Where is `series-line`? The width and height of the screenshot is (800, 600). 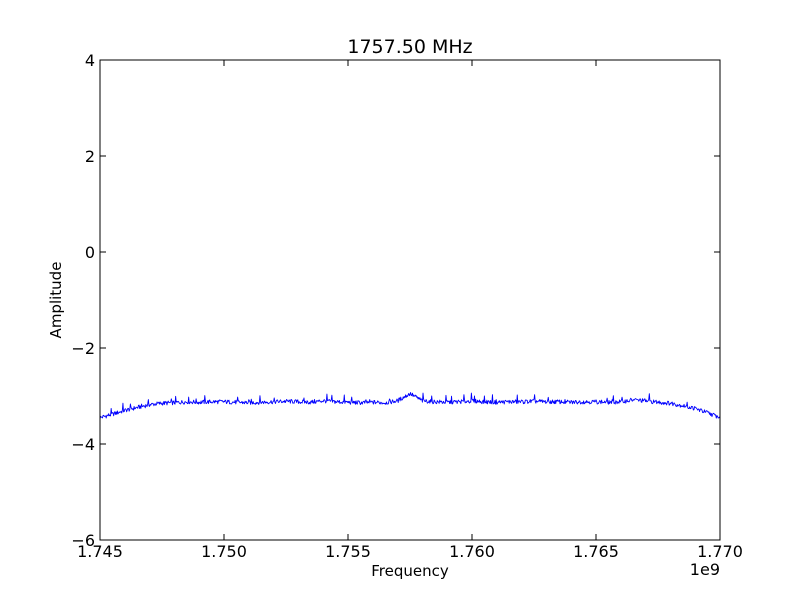
series-line is located at coordinates (410, 406).